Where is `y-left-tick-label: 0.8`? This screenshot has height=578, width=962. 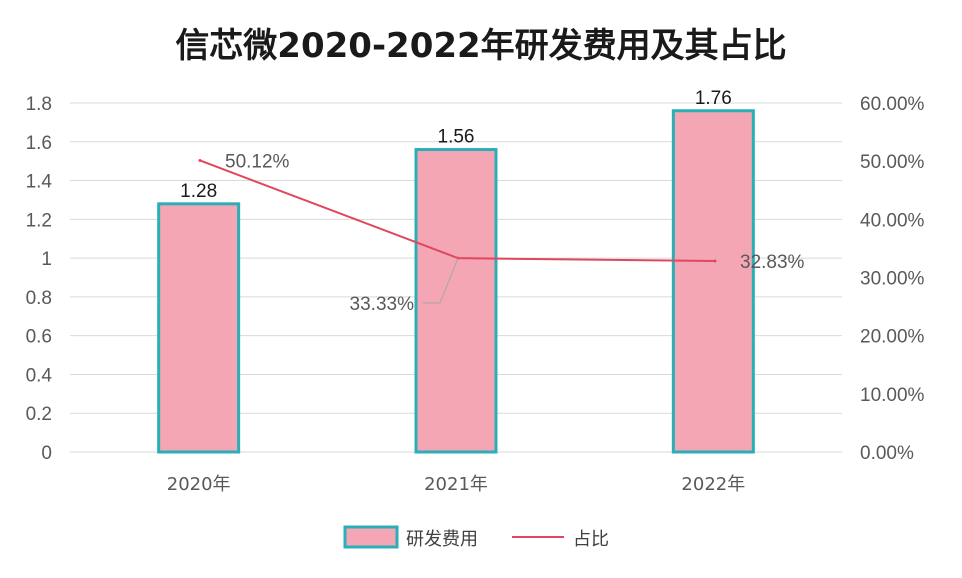 y-left-tick-label: 0.8 is located at coordinates (39, 298).